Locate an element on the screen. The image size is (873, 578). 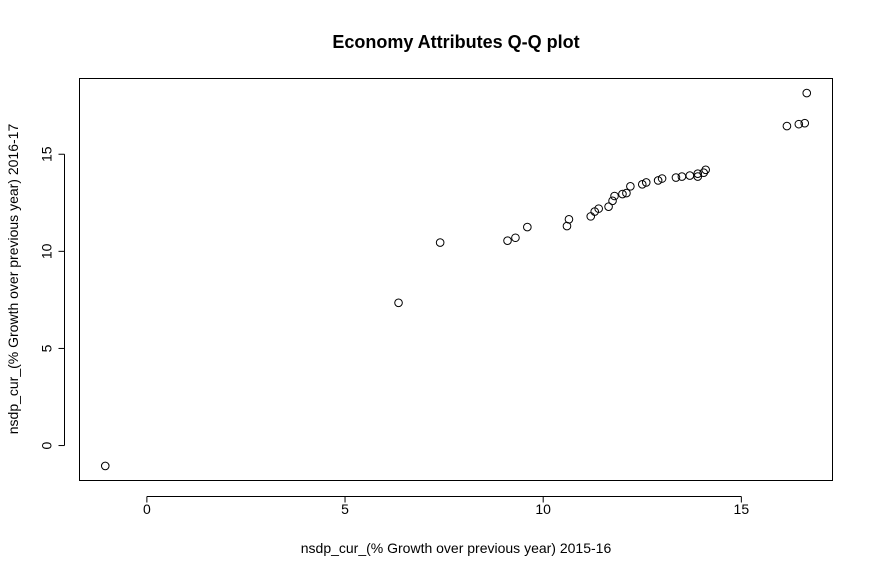
x-tick-label: 15 is located at coordinates (742, 509).